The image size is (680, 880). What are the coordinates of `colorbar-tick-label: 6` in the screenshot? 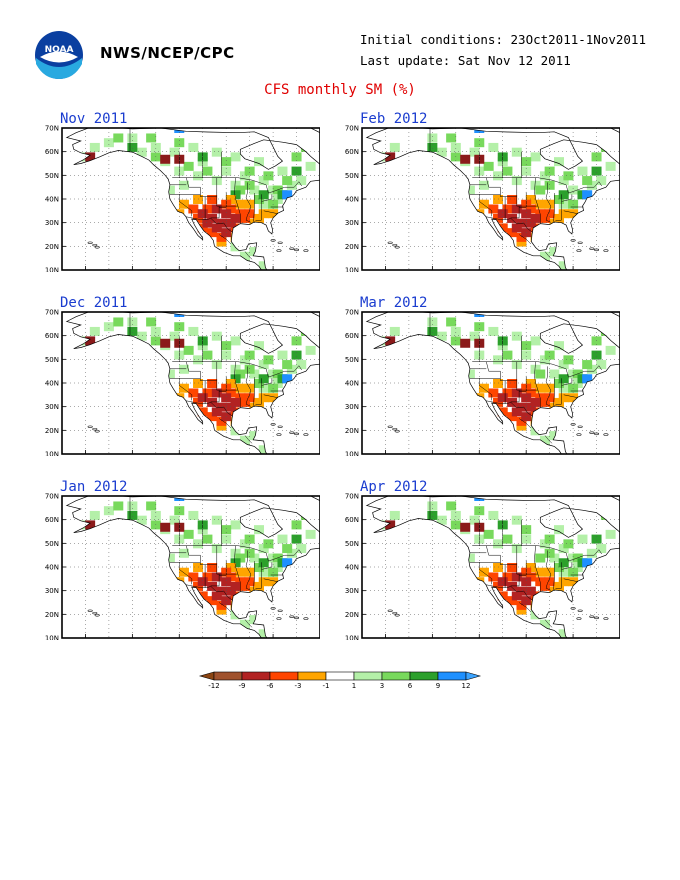 It's located at (410, 686).